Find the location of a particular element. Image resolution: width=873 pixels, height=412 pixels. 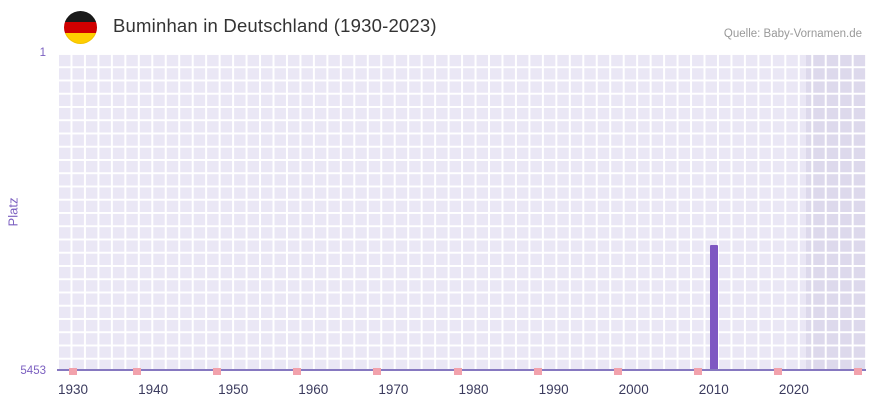

no-data-marker-2008 is located at coordinates (697, 371).